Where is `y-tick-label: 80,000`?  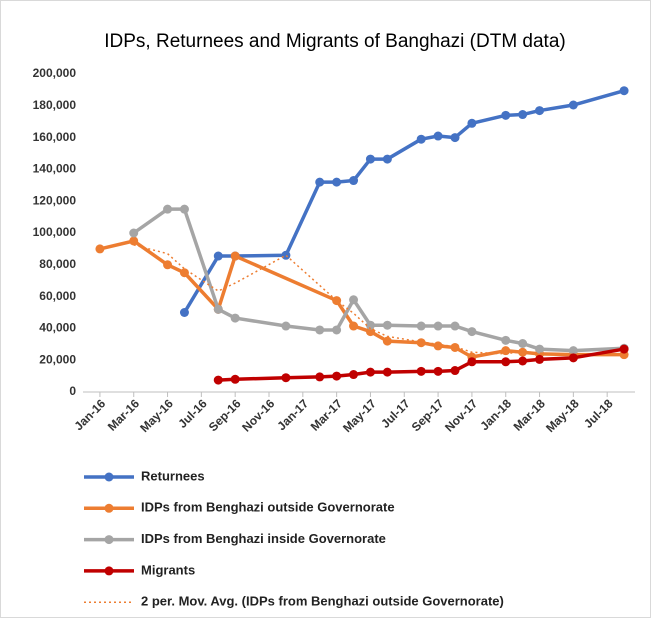
y-tick-label: 80,000 is located at coordinates (57, 264).